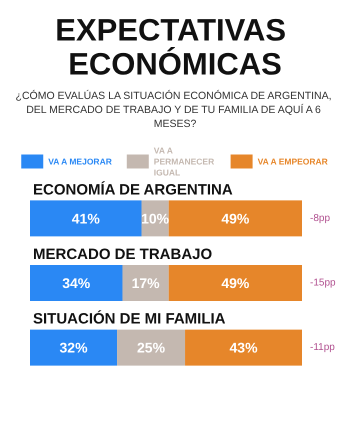  Describe the element at coordinates (123, 254) in the screenshot. I see `y-tick-label: MERCADO DE TRABAJO` at that location.